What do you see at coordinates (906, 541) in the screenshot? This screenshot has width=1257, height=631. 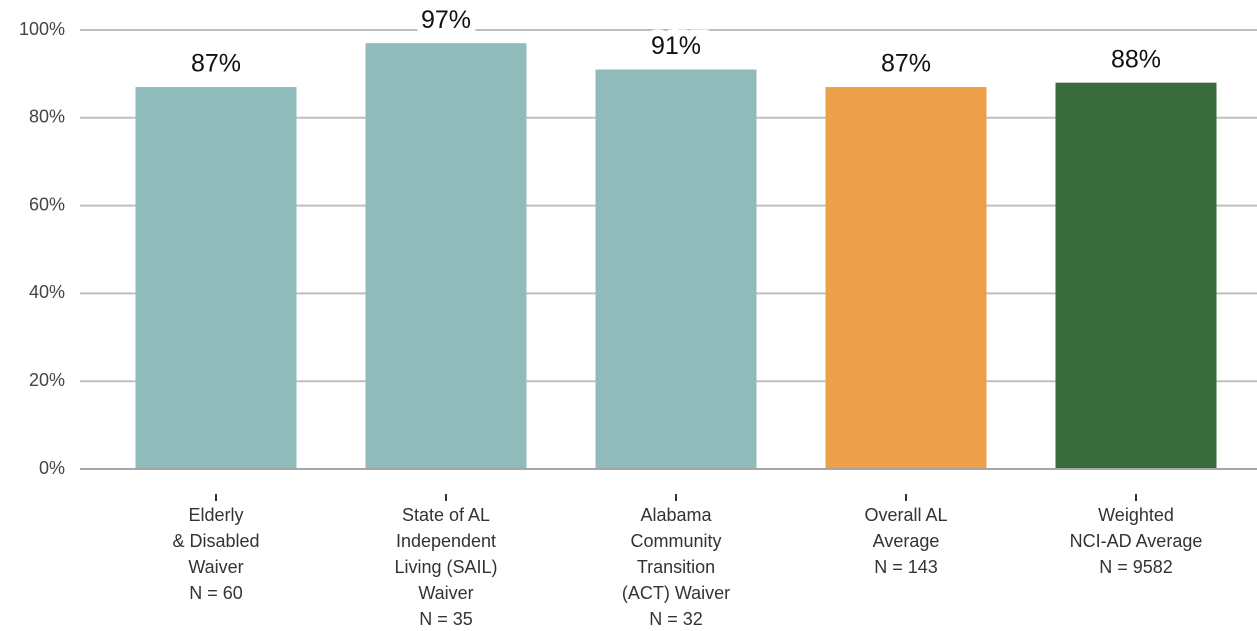 I see `x-tick-label: Average` at bounding box center [906, 541].